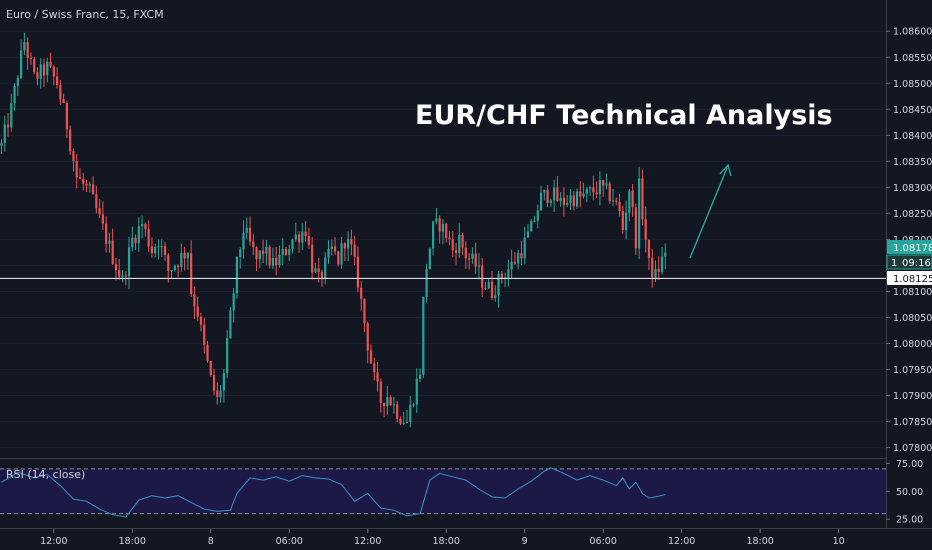 Image resolution: width=932 pixels, height=550 pixels. What do you see at coordinates (912, 448) in the screenshot?
I see `price-tick-label: 1.07800` at bounding box center [912, 448].